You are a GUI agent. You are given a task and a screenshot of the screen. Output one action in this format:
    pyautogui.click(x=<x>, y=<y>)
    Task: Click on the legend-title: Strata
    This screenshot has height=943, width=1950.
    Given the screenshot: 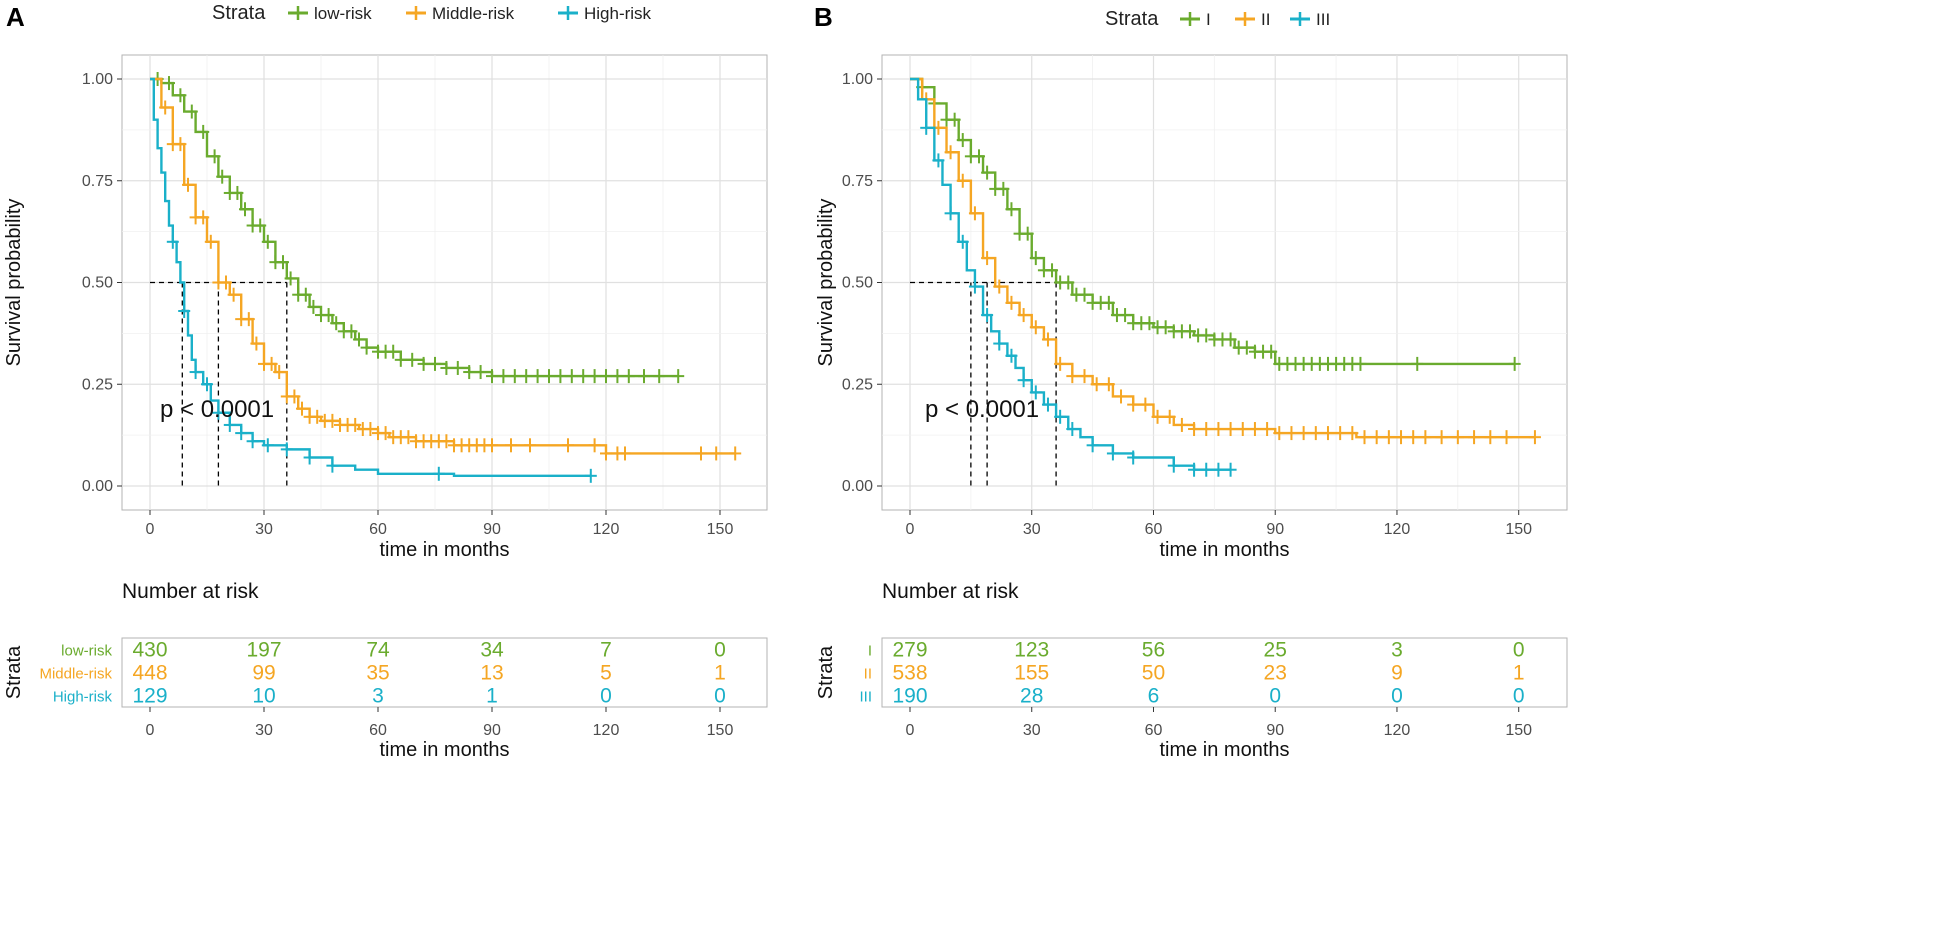 What is the action you would take?
    pyautogui.click(x=239, y=13)
    